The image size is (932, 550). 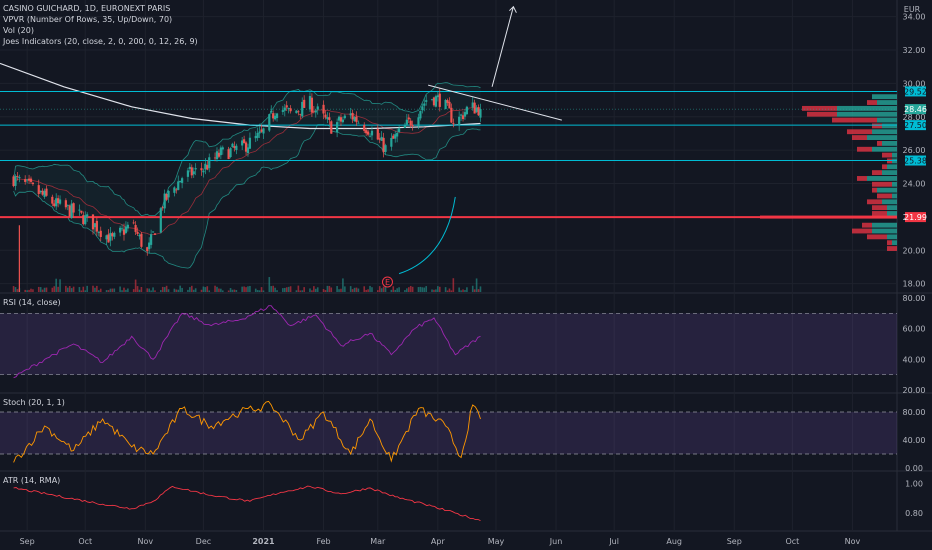 What do you see at coordinates (448, 431) in the screenshot?
I see `stoch-pane` at bounding box center [448, 431].